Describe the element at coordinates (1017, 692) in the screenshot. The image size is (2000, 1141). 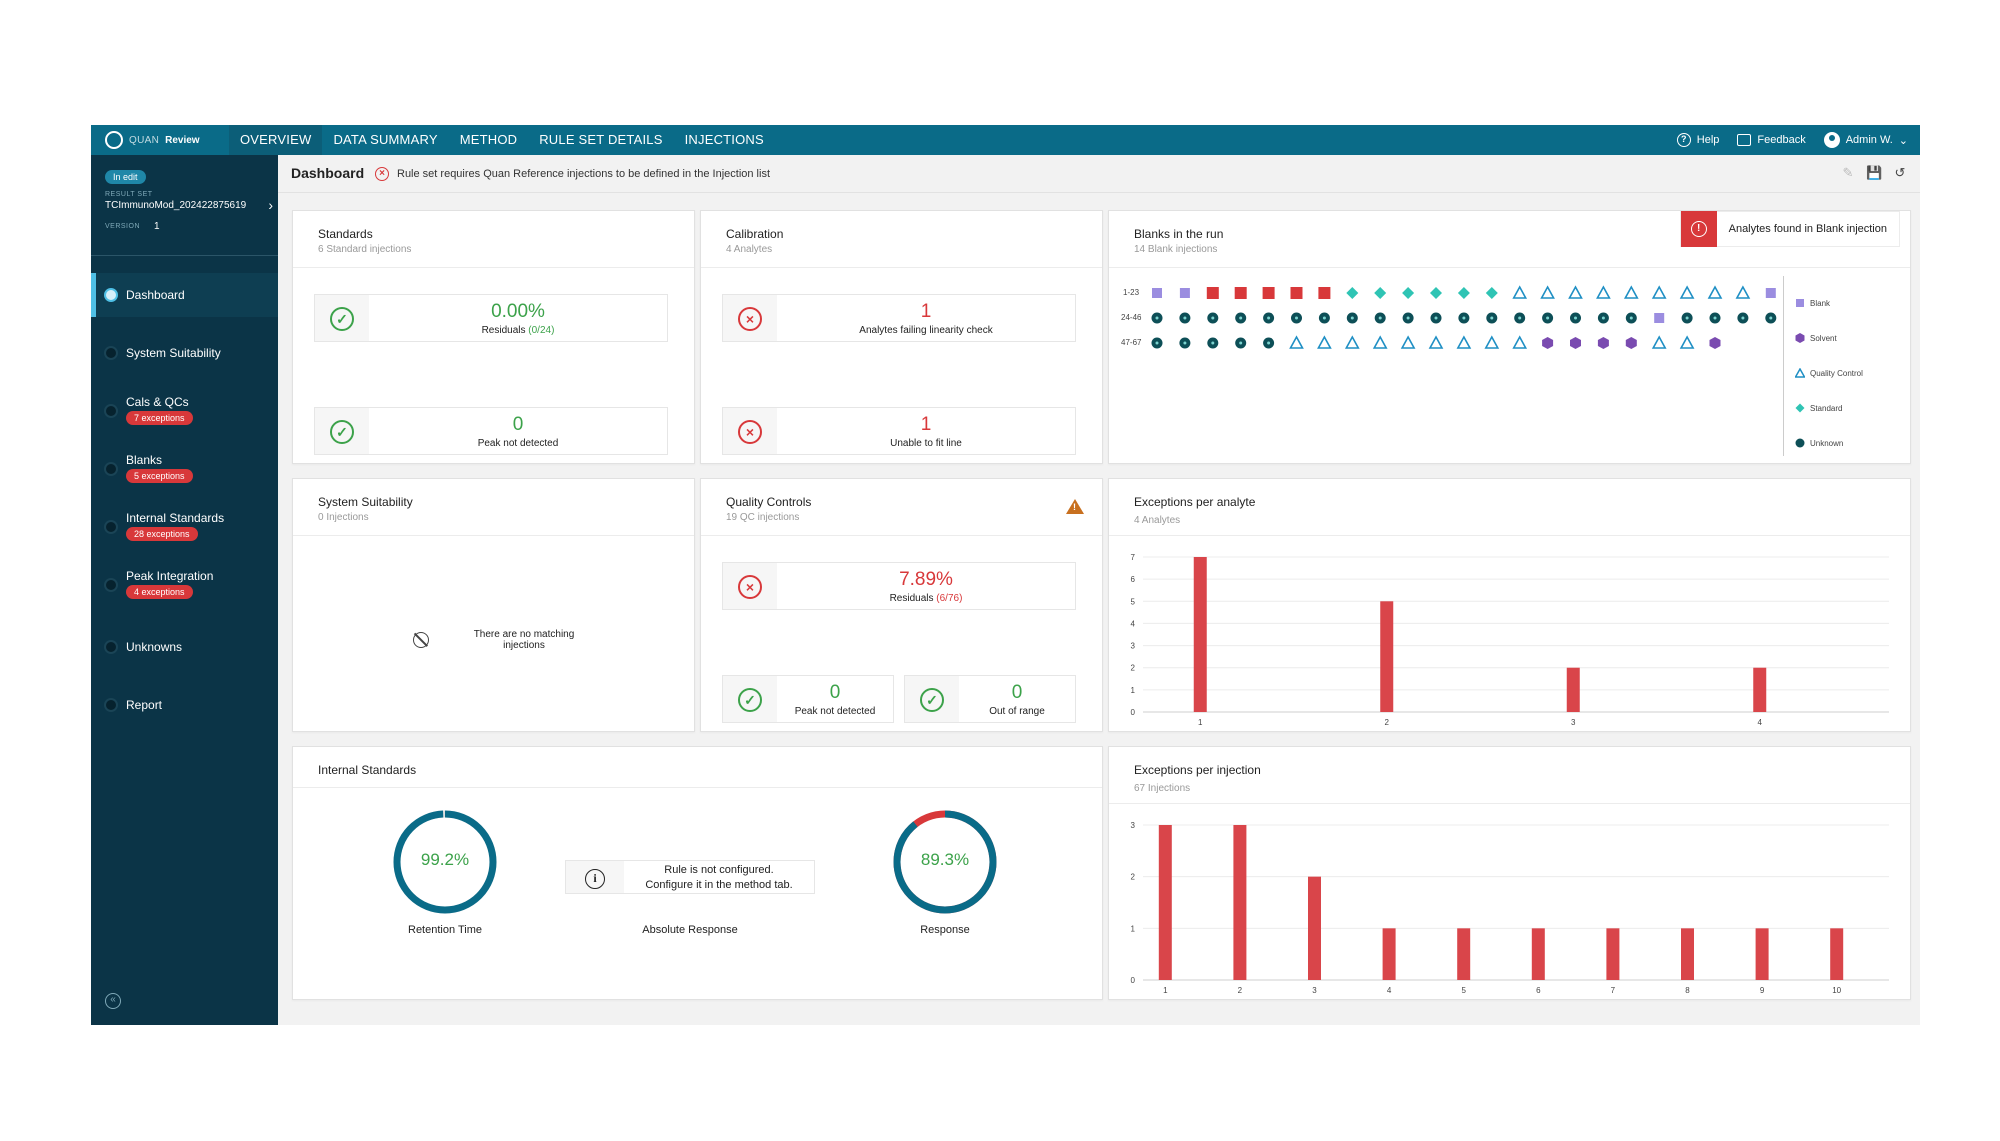
I see `metric-value: 0` at that location.